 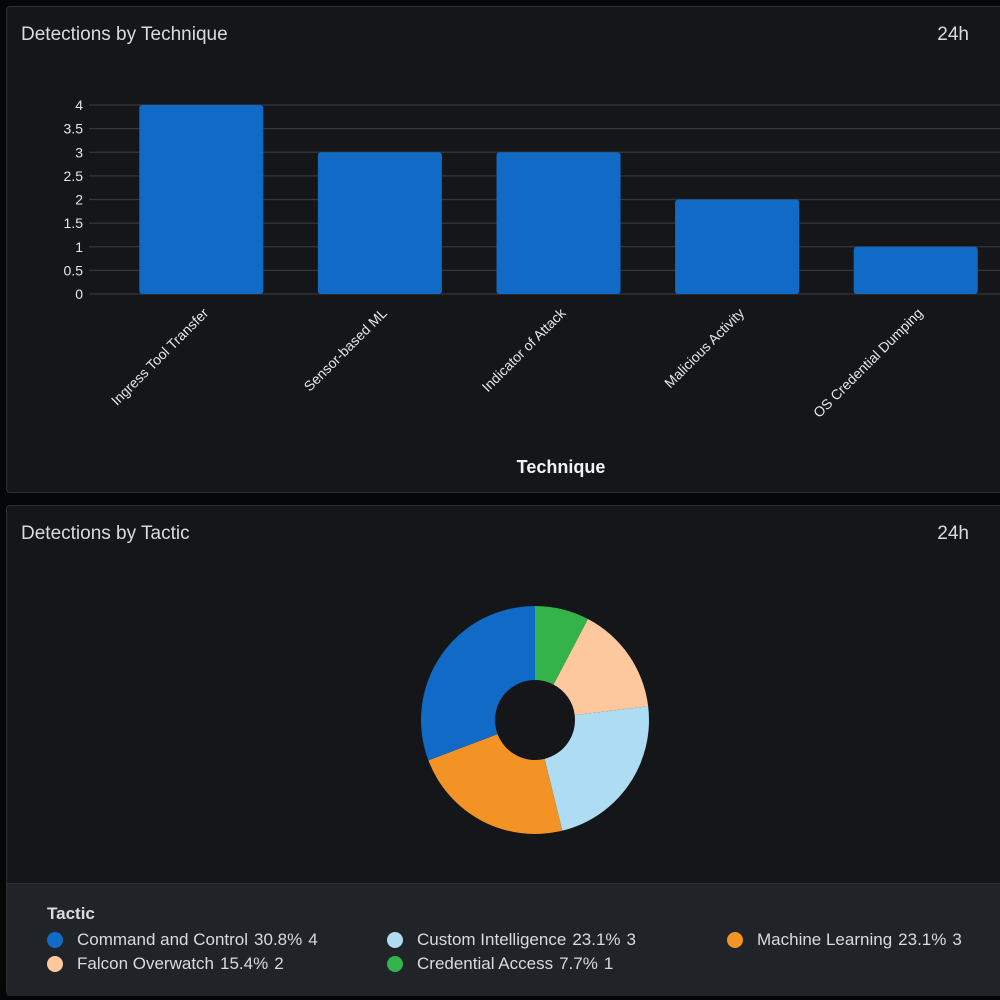 I want to click on x-tick-label: Indicator of Attack, so click(x=524, y=349).